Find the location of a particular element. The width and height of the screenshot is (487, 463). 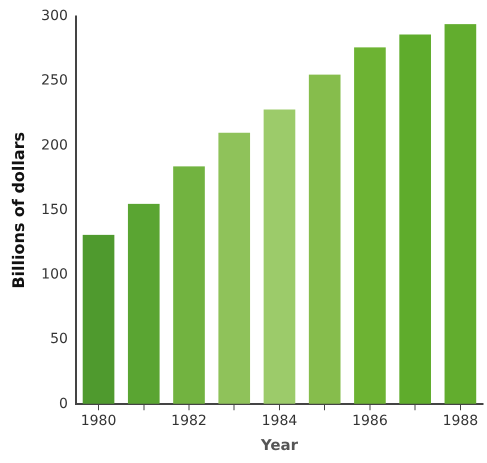

y-tick-label: 150 is located at coordinates (54, 210).